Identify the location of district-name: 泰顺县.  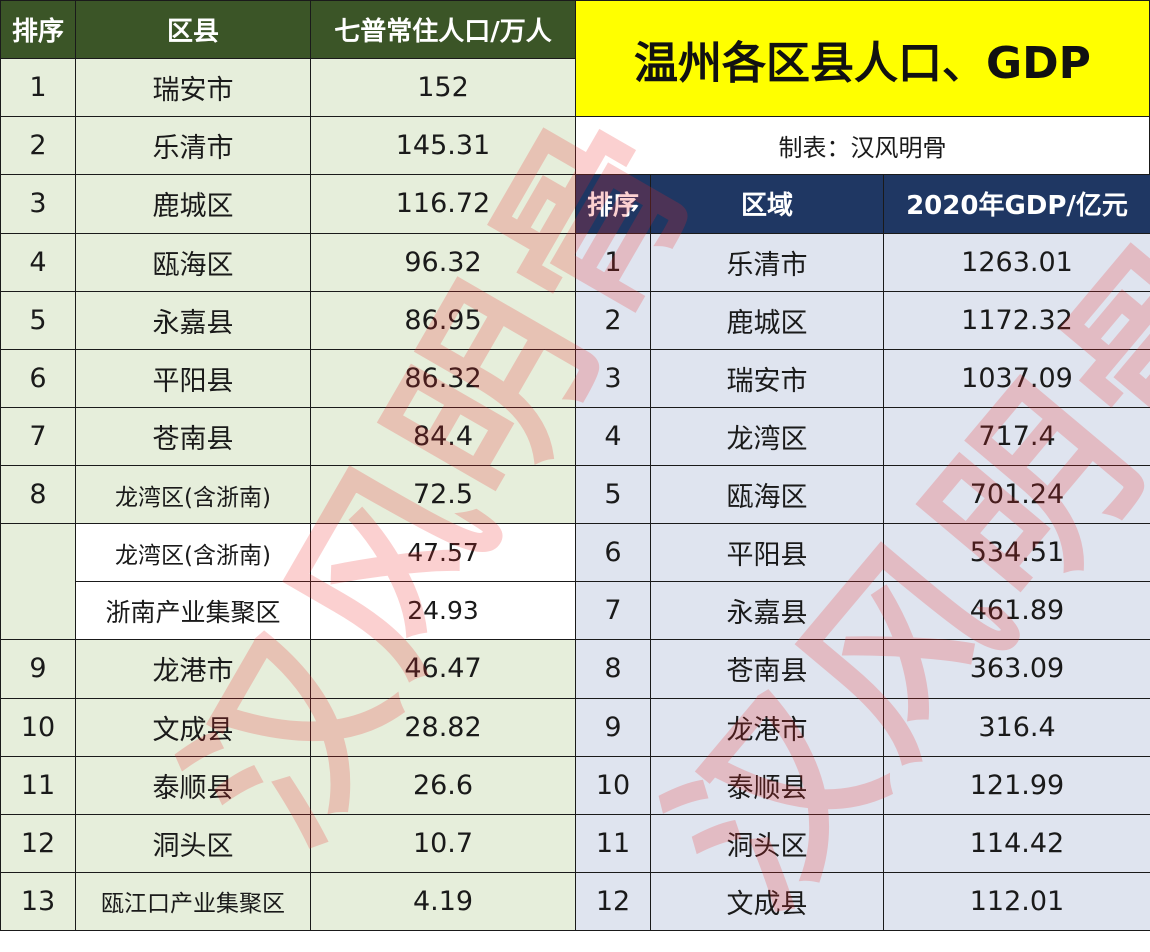
(193, 785).